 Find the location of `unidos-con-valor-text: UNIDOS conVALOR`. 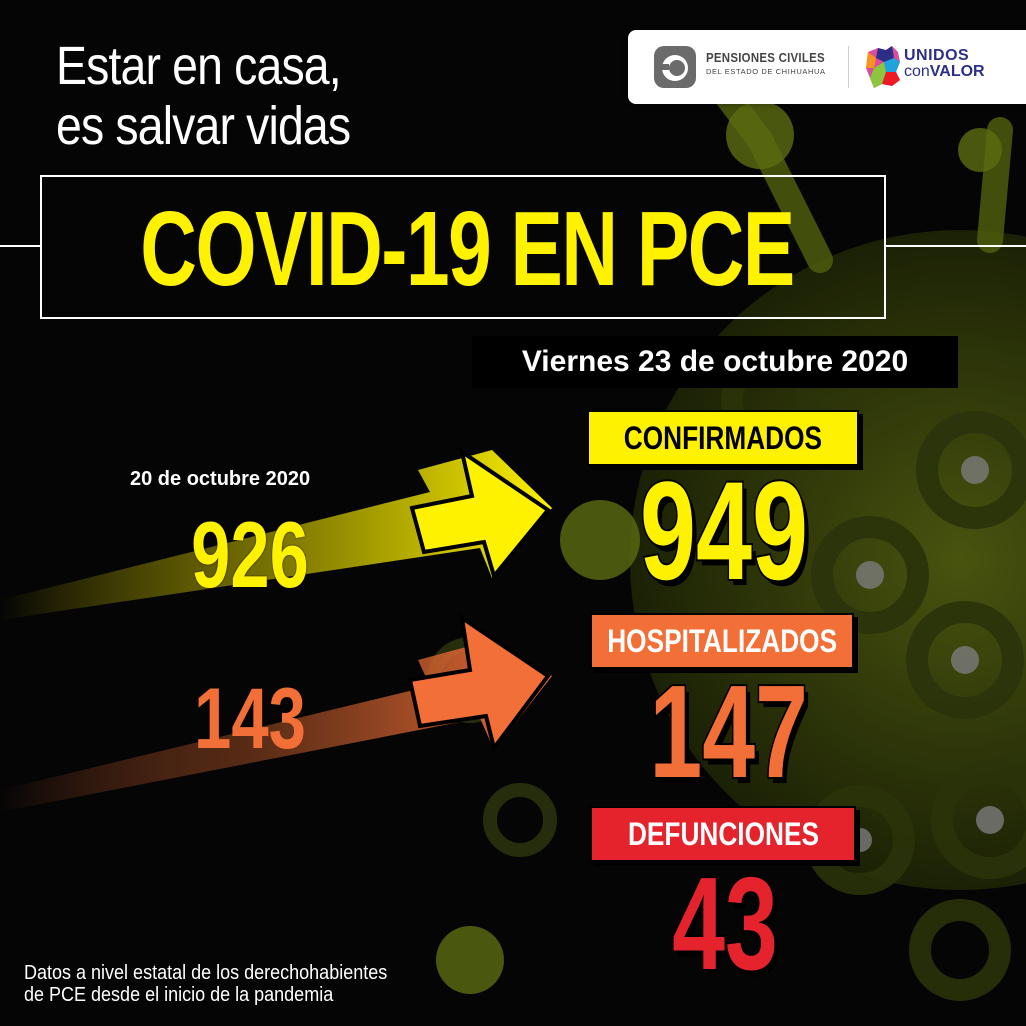

unidos-con-valor-text: UNIDOS conVALOR is located at coordinates (944, 64).